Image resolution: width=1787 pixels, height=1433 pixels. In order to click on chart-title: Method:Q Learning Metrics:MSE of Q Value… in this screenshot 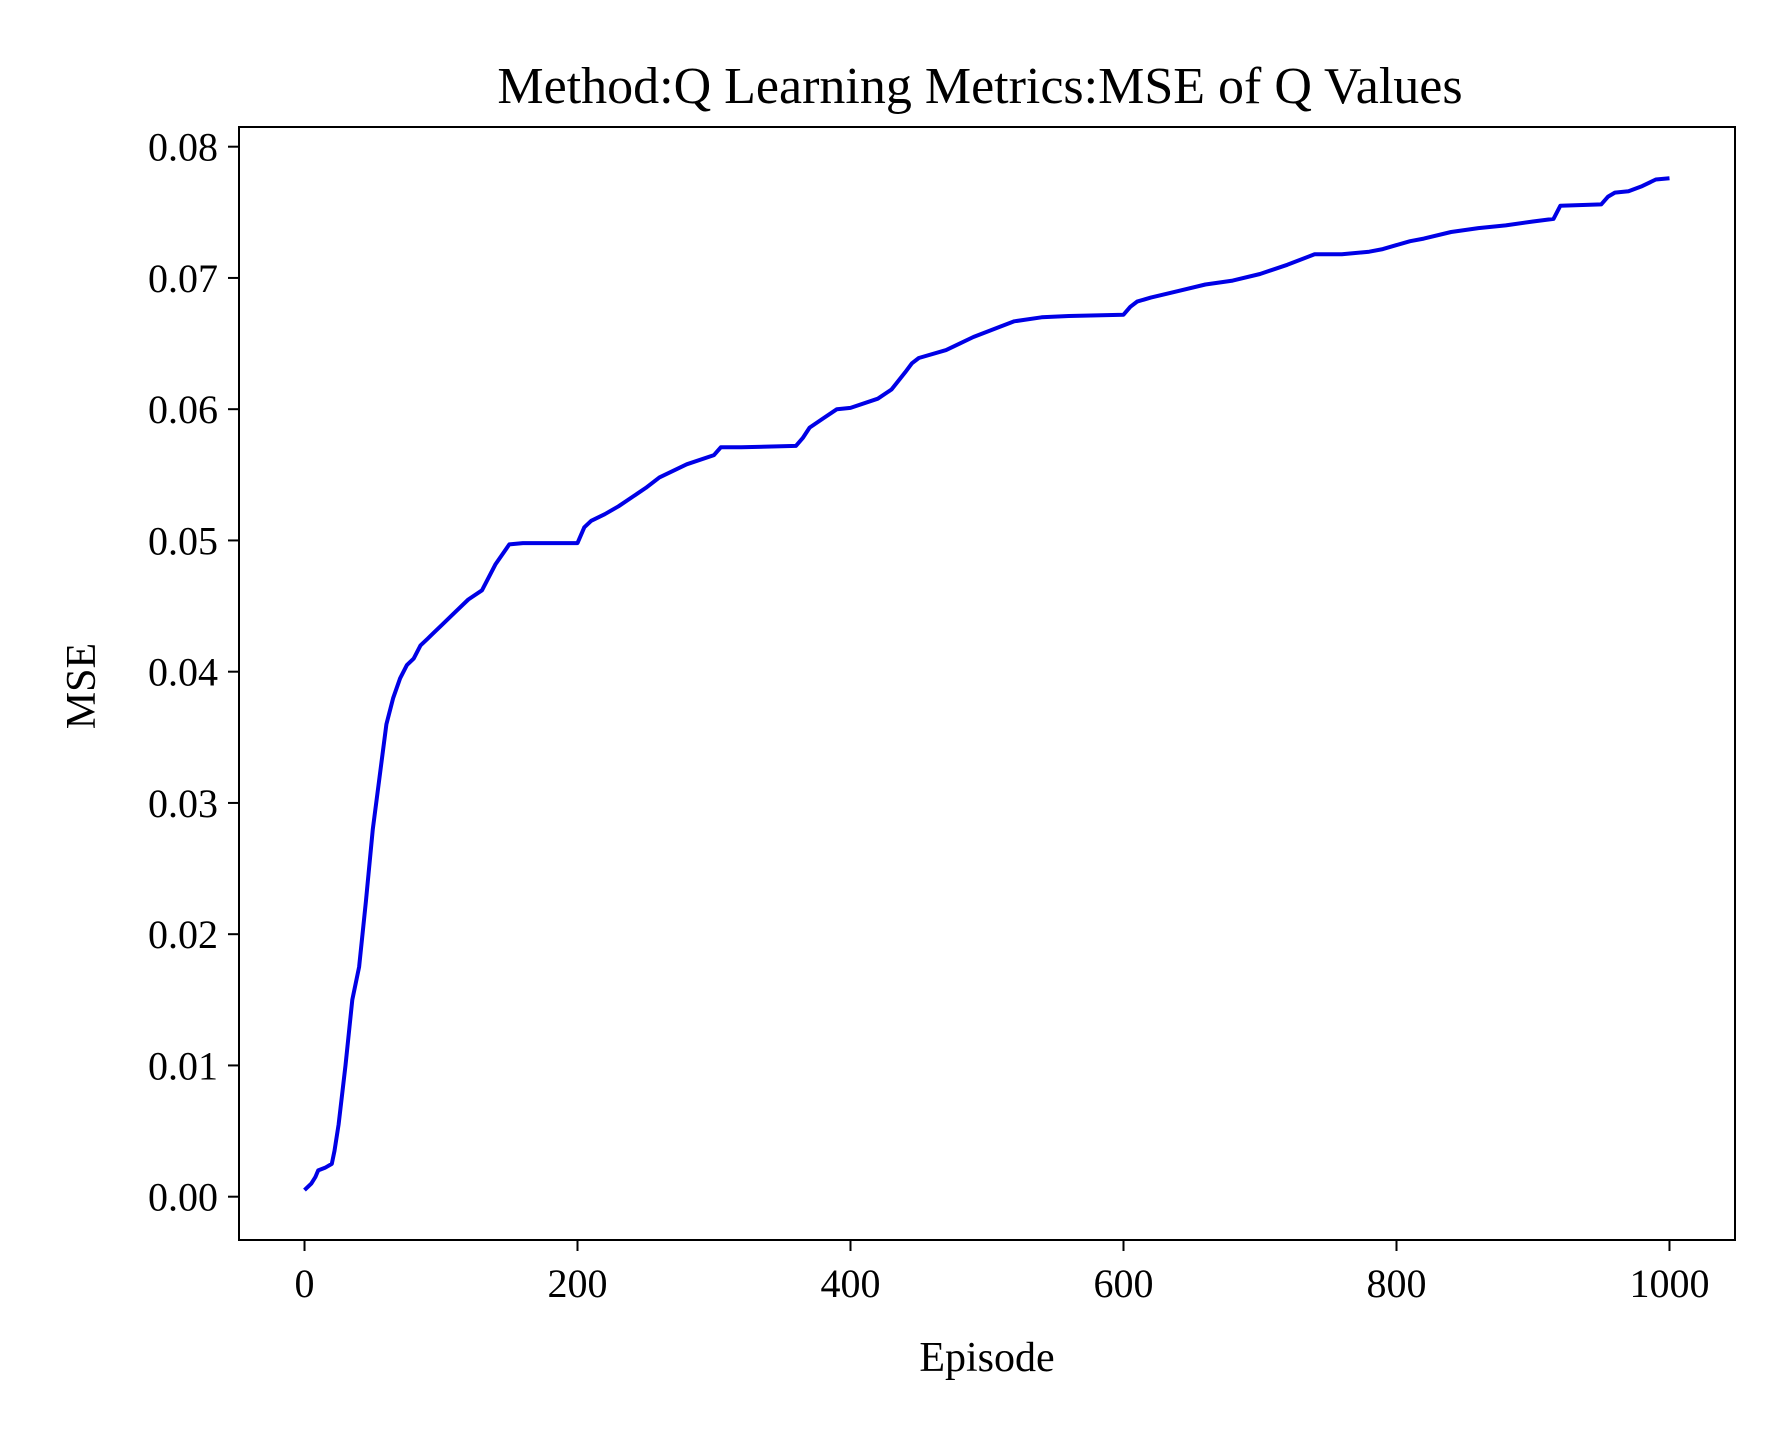, I will do `click(979, 86)`.